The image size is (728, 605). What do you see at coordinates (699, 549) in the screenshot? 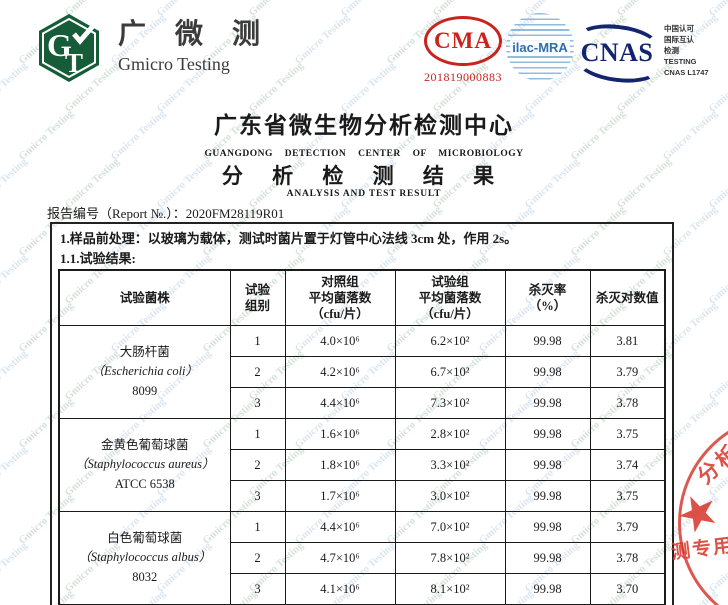
I see `seal-bottom-text: 测专用` at bounding box center [699, 549].